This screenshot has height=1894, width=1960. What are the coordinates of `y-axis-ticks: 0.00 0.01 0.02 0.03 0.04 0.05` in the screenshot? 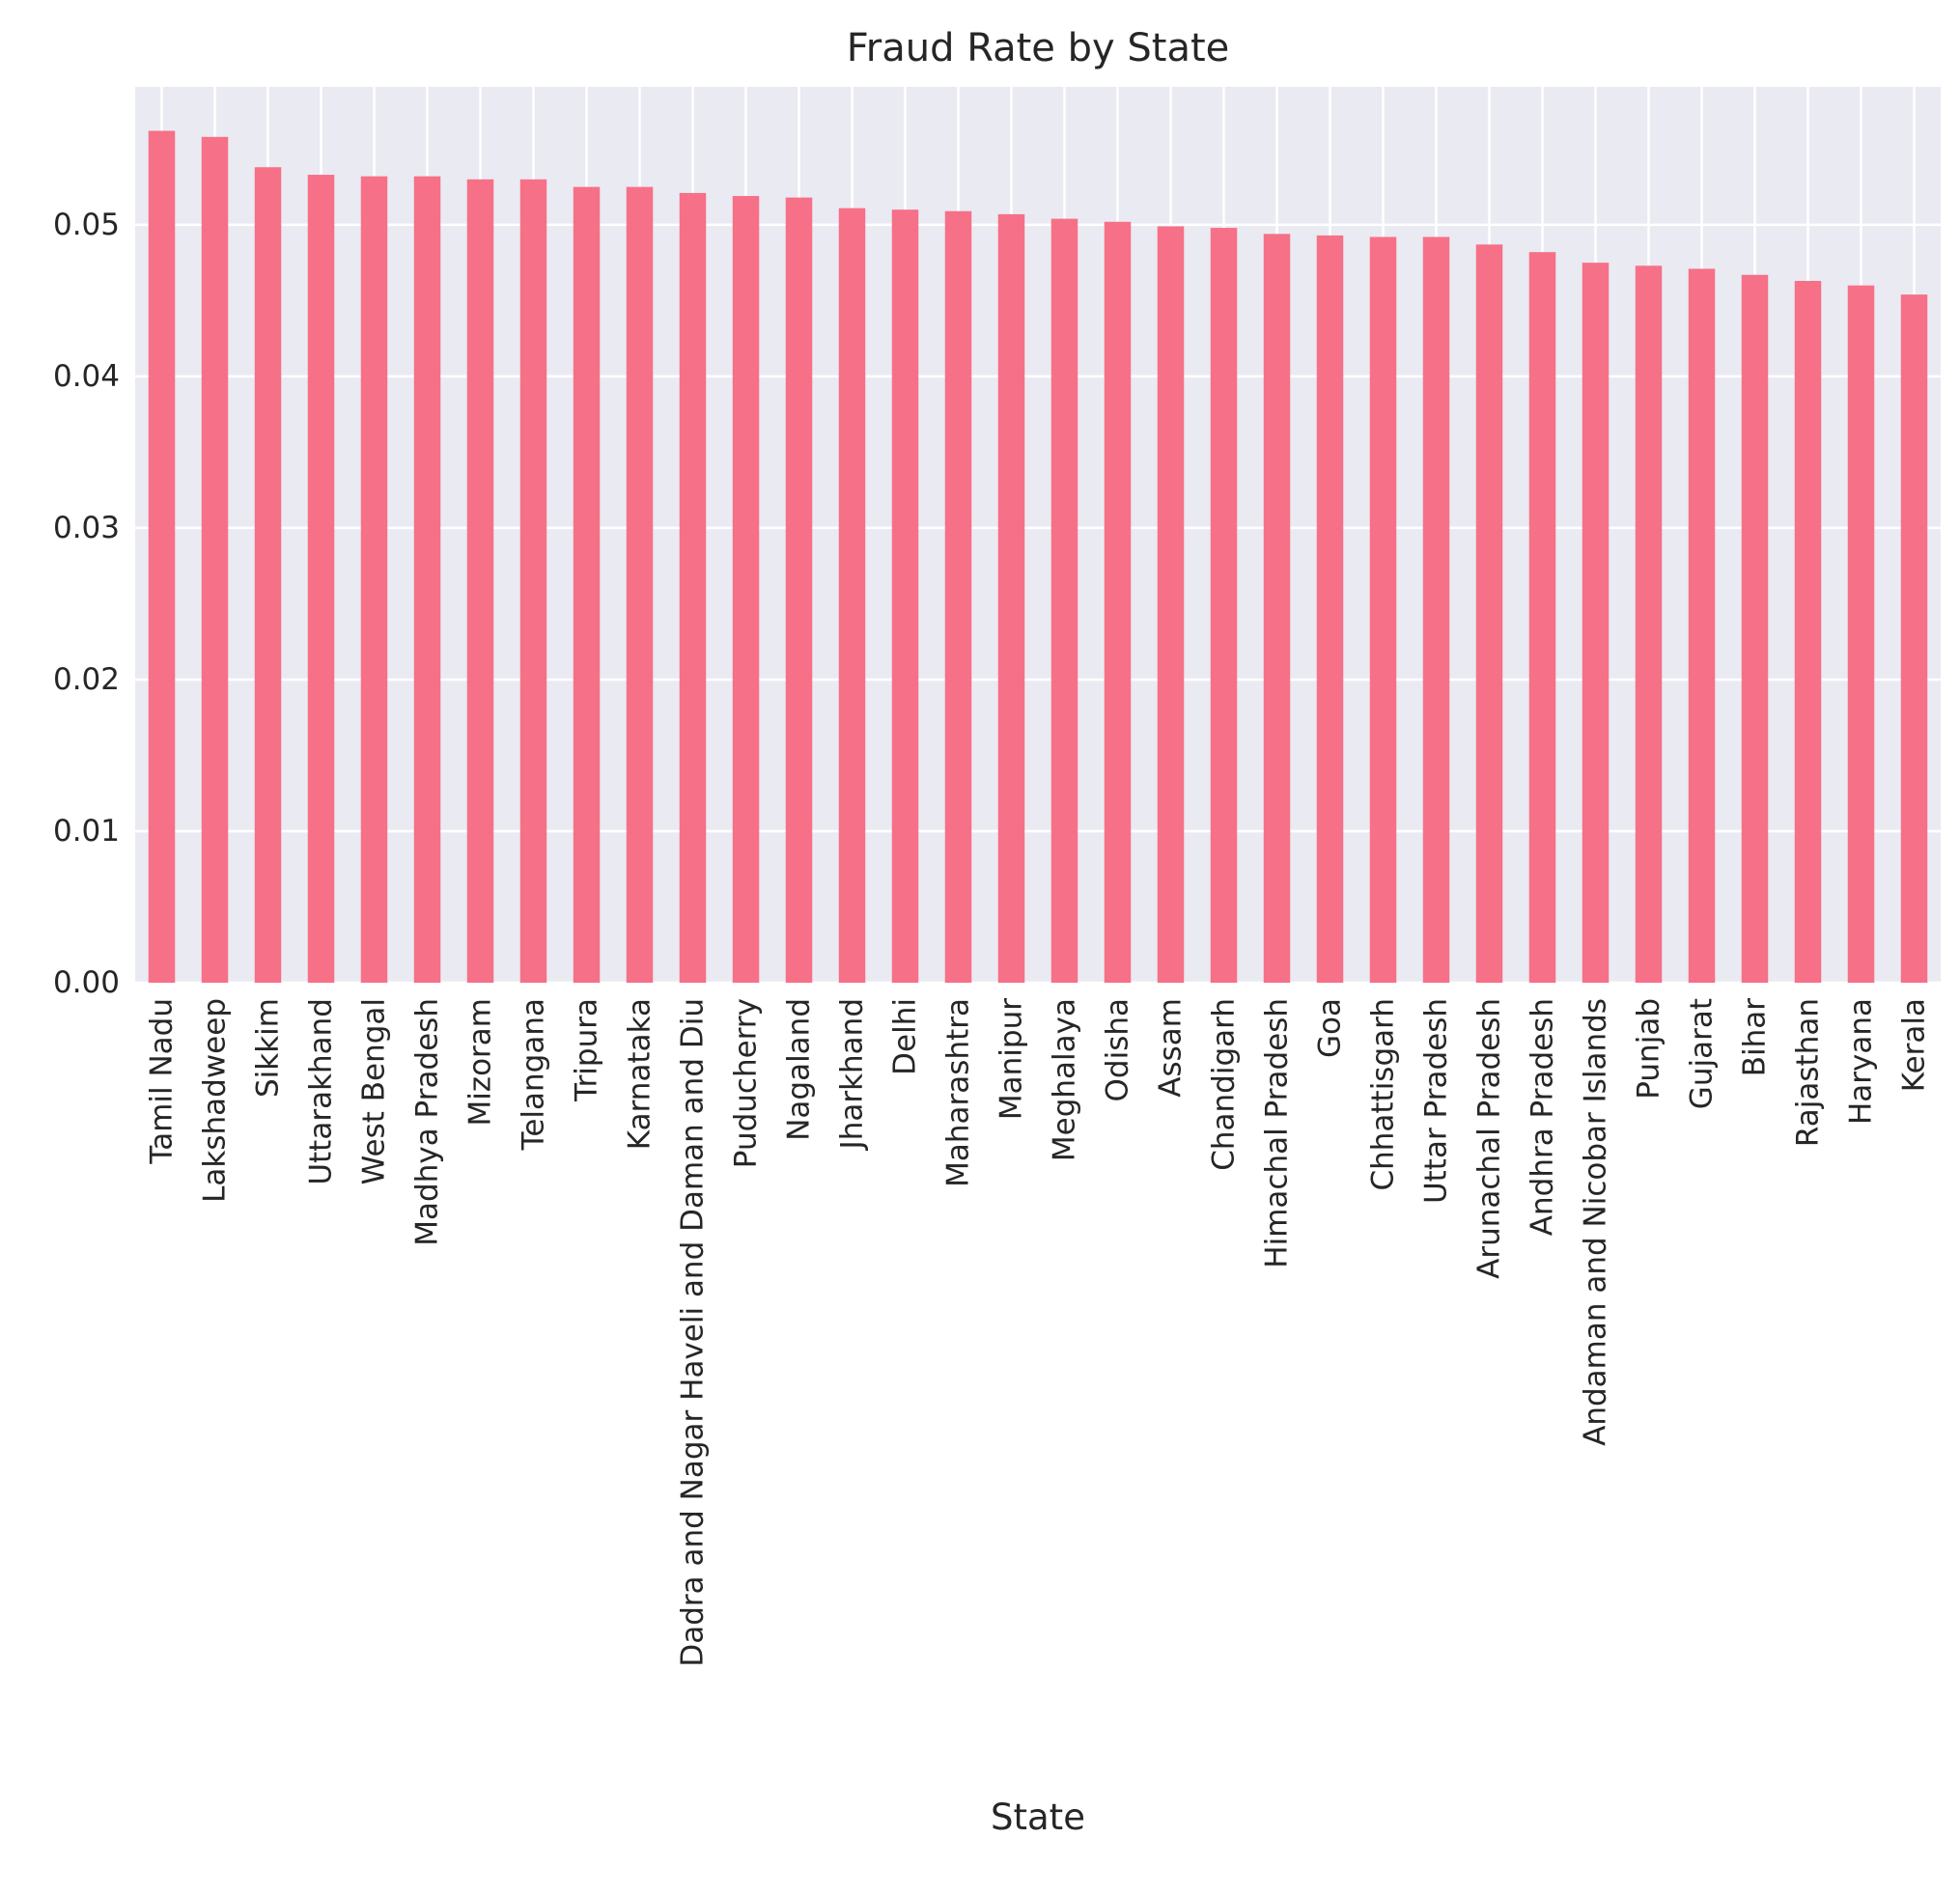 It's located at (87, 604).